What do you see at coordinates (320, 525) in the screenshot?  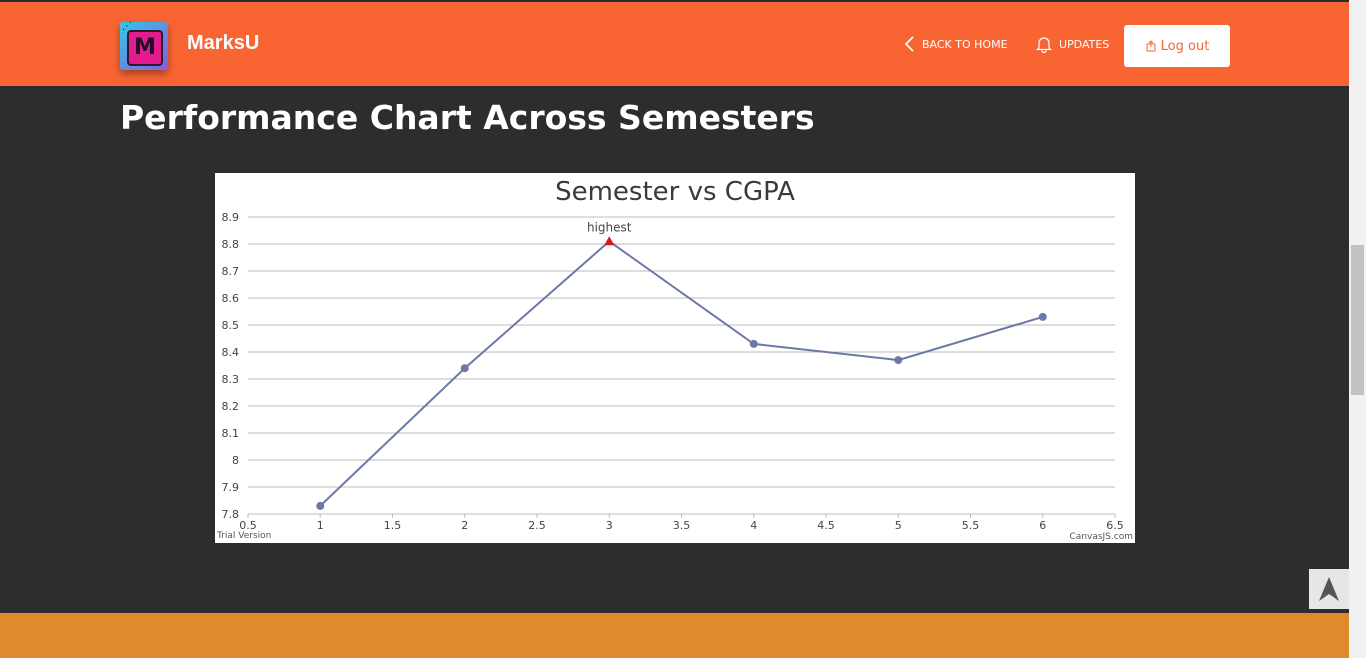 I see `x-tick-label: 1` at bounding box center [320, 525].